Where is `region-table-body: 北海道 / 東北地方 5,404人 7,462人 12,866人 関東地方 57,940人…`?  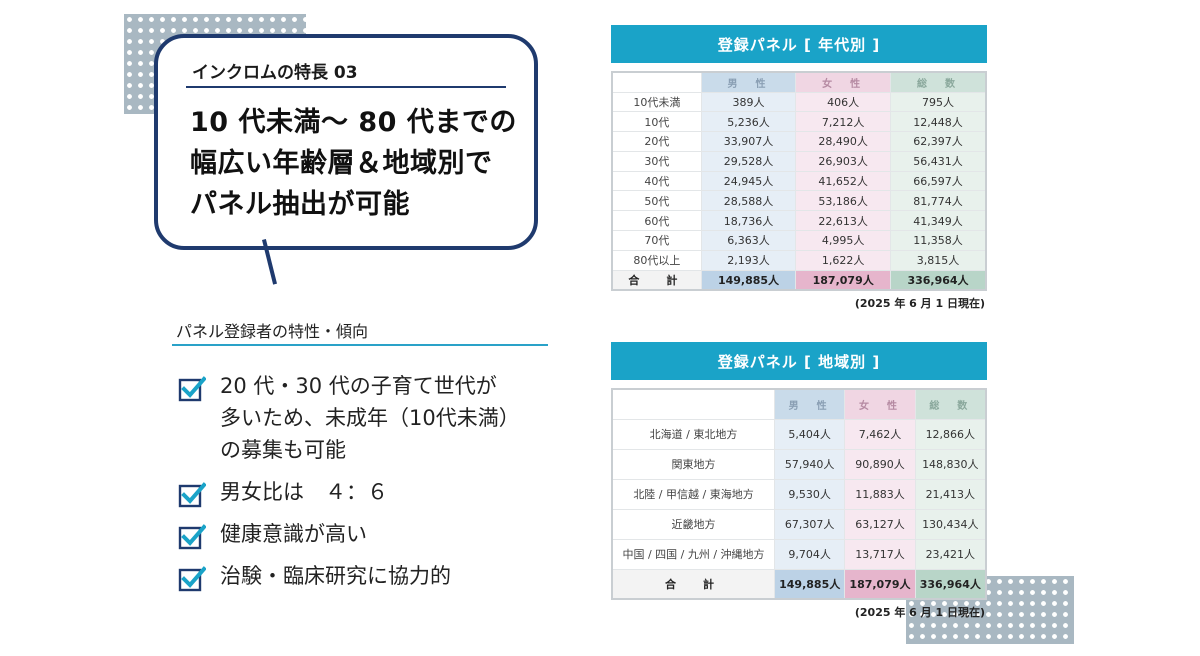 region-table-body: 北海道 / 東北地方 5,404人 7,462人 12,866人 関東地方 57,940人… is located at coordinates (799, 509).